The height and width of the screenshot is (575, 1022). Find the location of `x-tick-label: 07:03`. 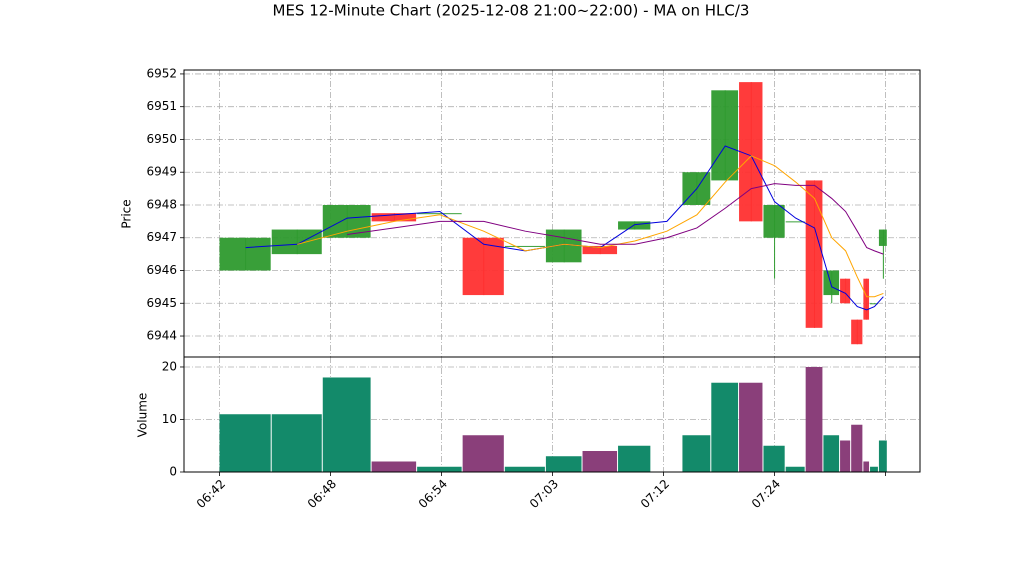

x-tick-label: 07:03 is located at coordinates (544, 494).